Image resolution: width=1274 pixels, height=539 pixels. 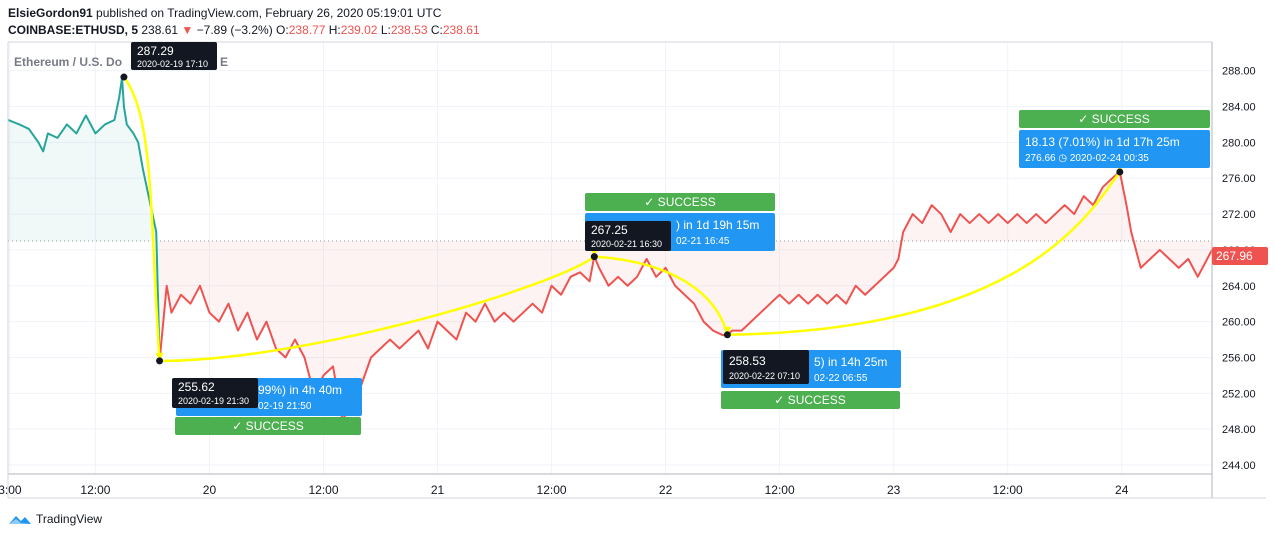 I want to click on tag-1-price: 287.29, so click(x=155, y=51).